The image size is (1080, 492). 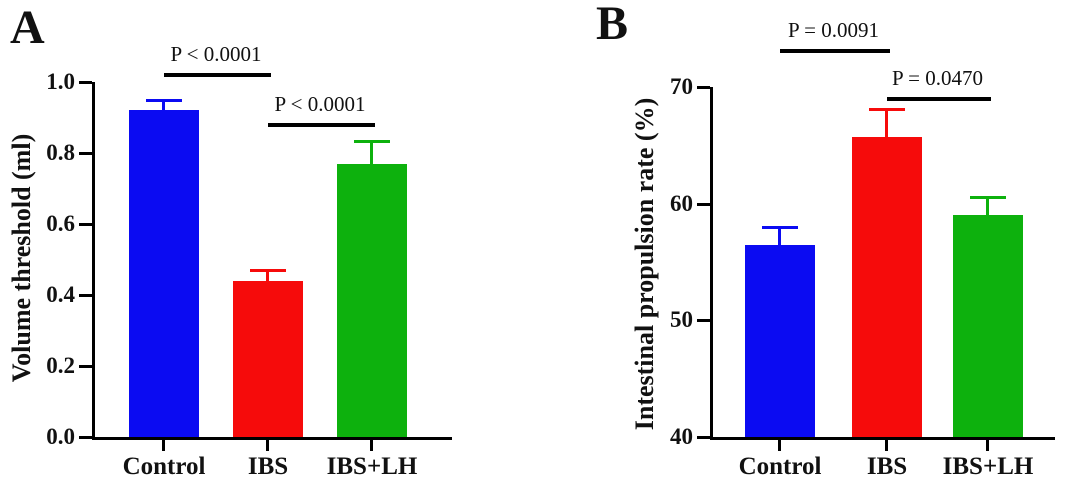 I want to click on panel-label-b: B, so click(x=612, y=25).